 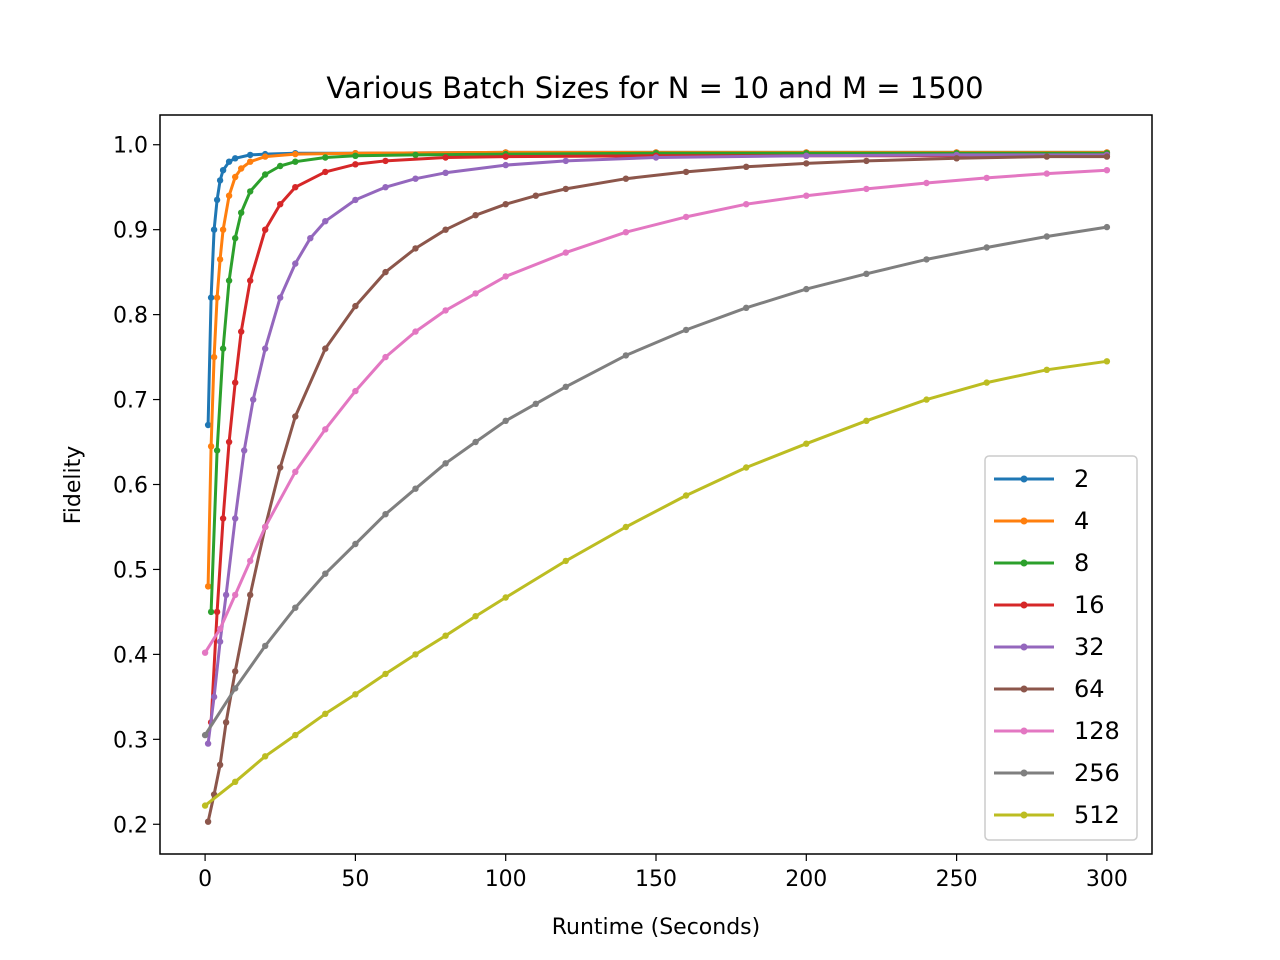 I want to click on legend: 2 4 8 16 32 64 128 256 512, so click(x=1061, y=648).